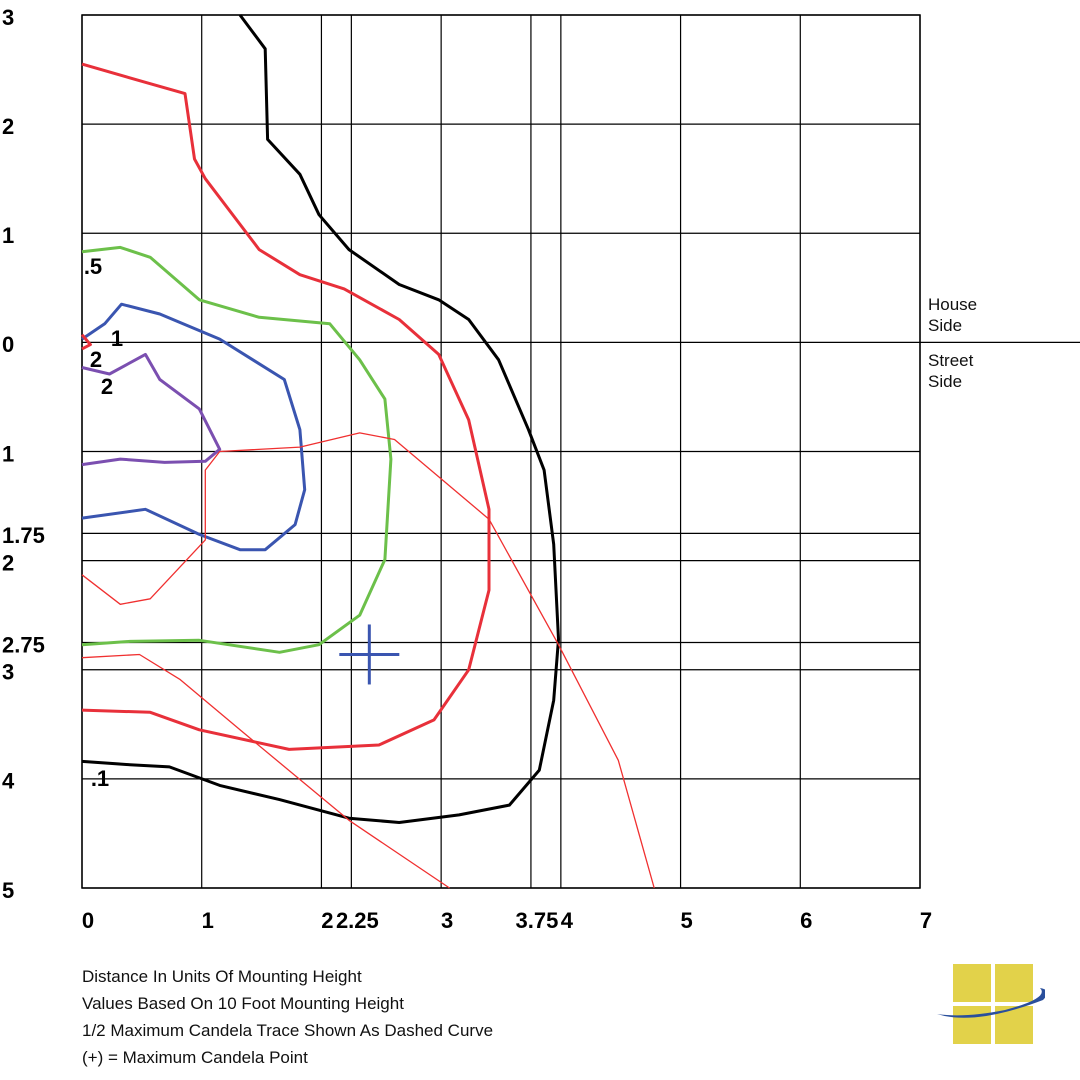 The width and height of the screenshot is (1080, 1080). What do you see at coordinates (8, 781) in the screenshot?
I see `y-tick-label: 4` at bounding box center [8, 781].